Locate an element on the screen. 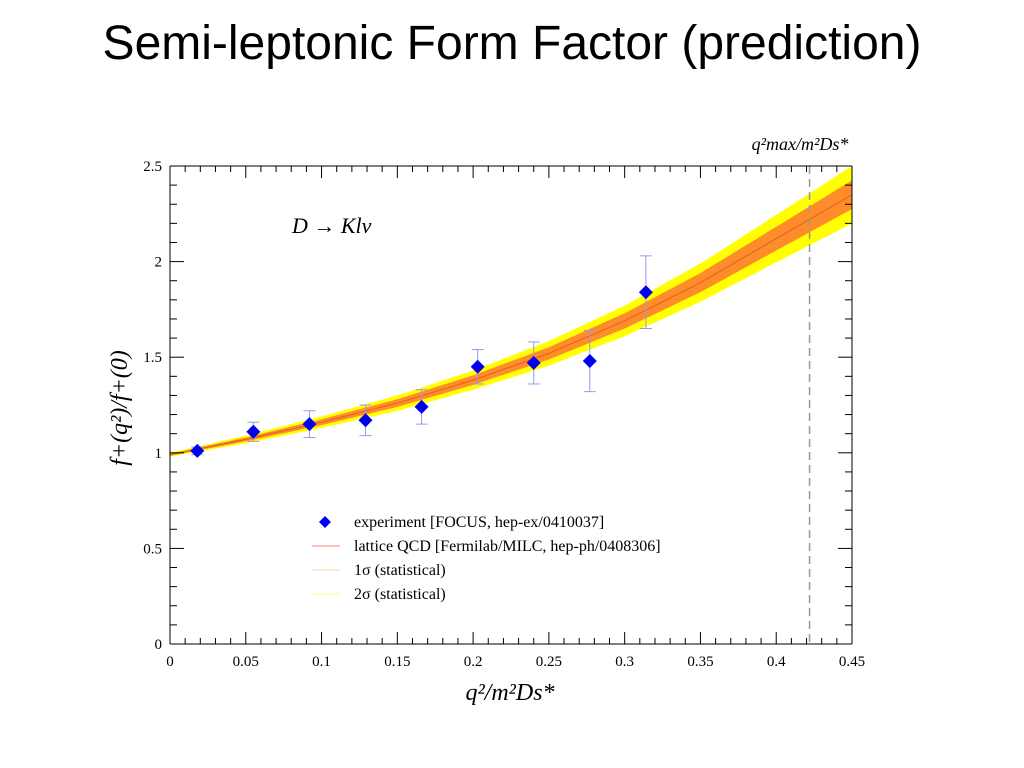 The width and height of the screenshot is (1024, 768). process-label: D → Klν is located at coordinates (331, 225).